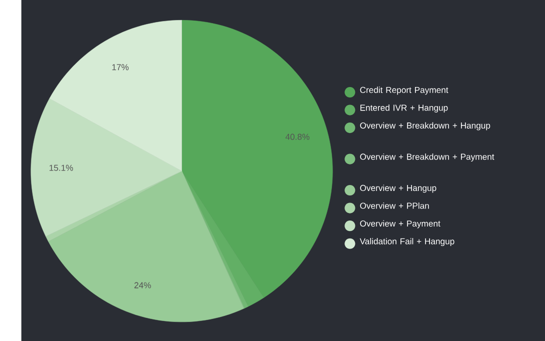  I want to click on data-label: 17%, so click(120, 67).